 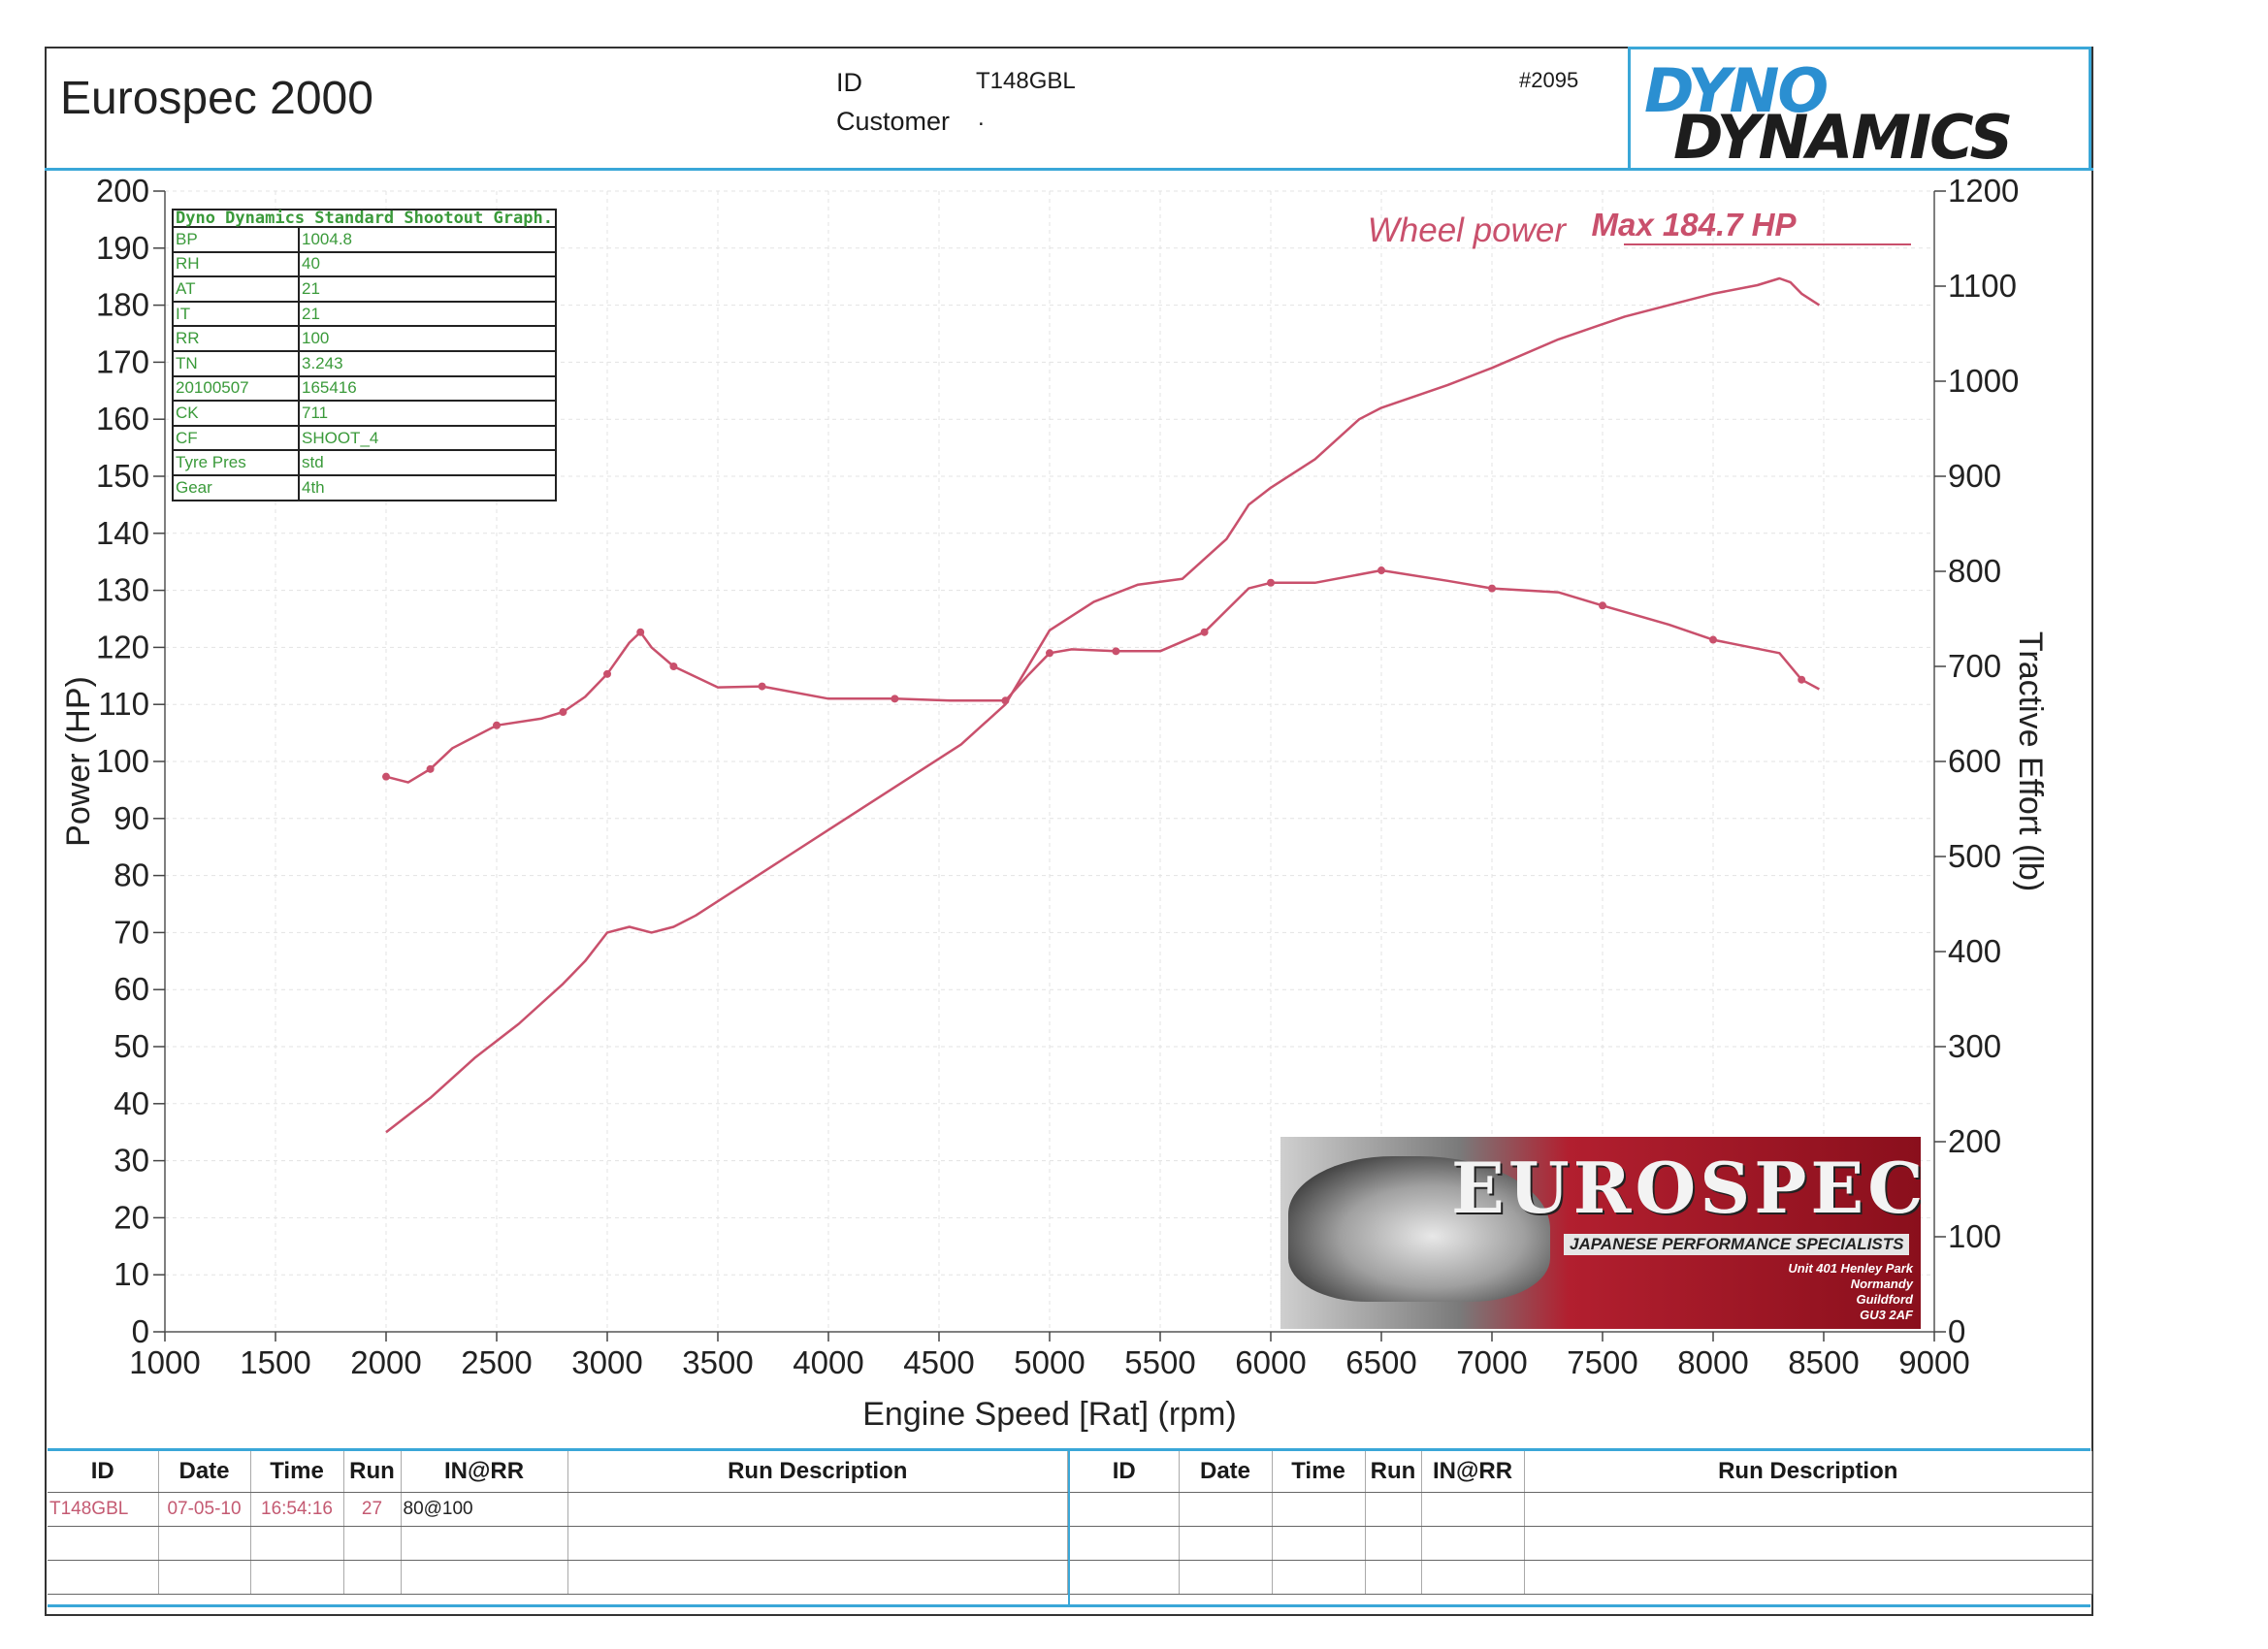 I want to click on condition-key: RR, so click(x=236, y=338).